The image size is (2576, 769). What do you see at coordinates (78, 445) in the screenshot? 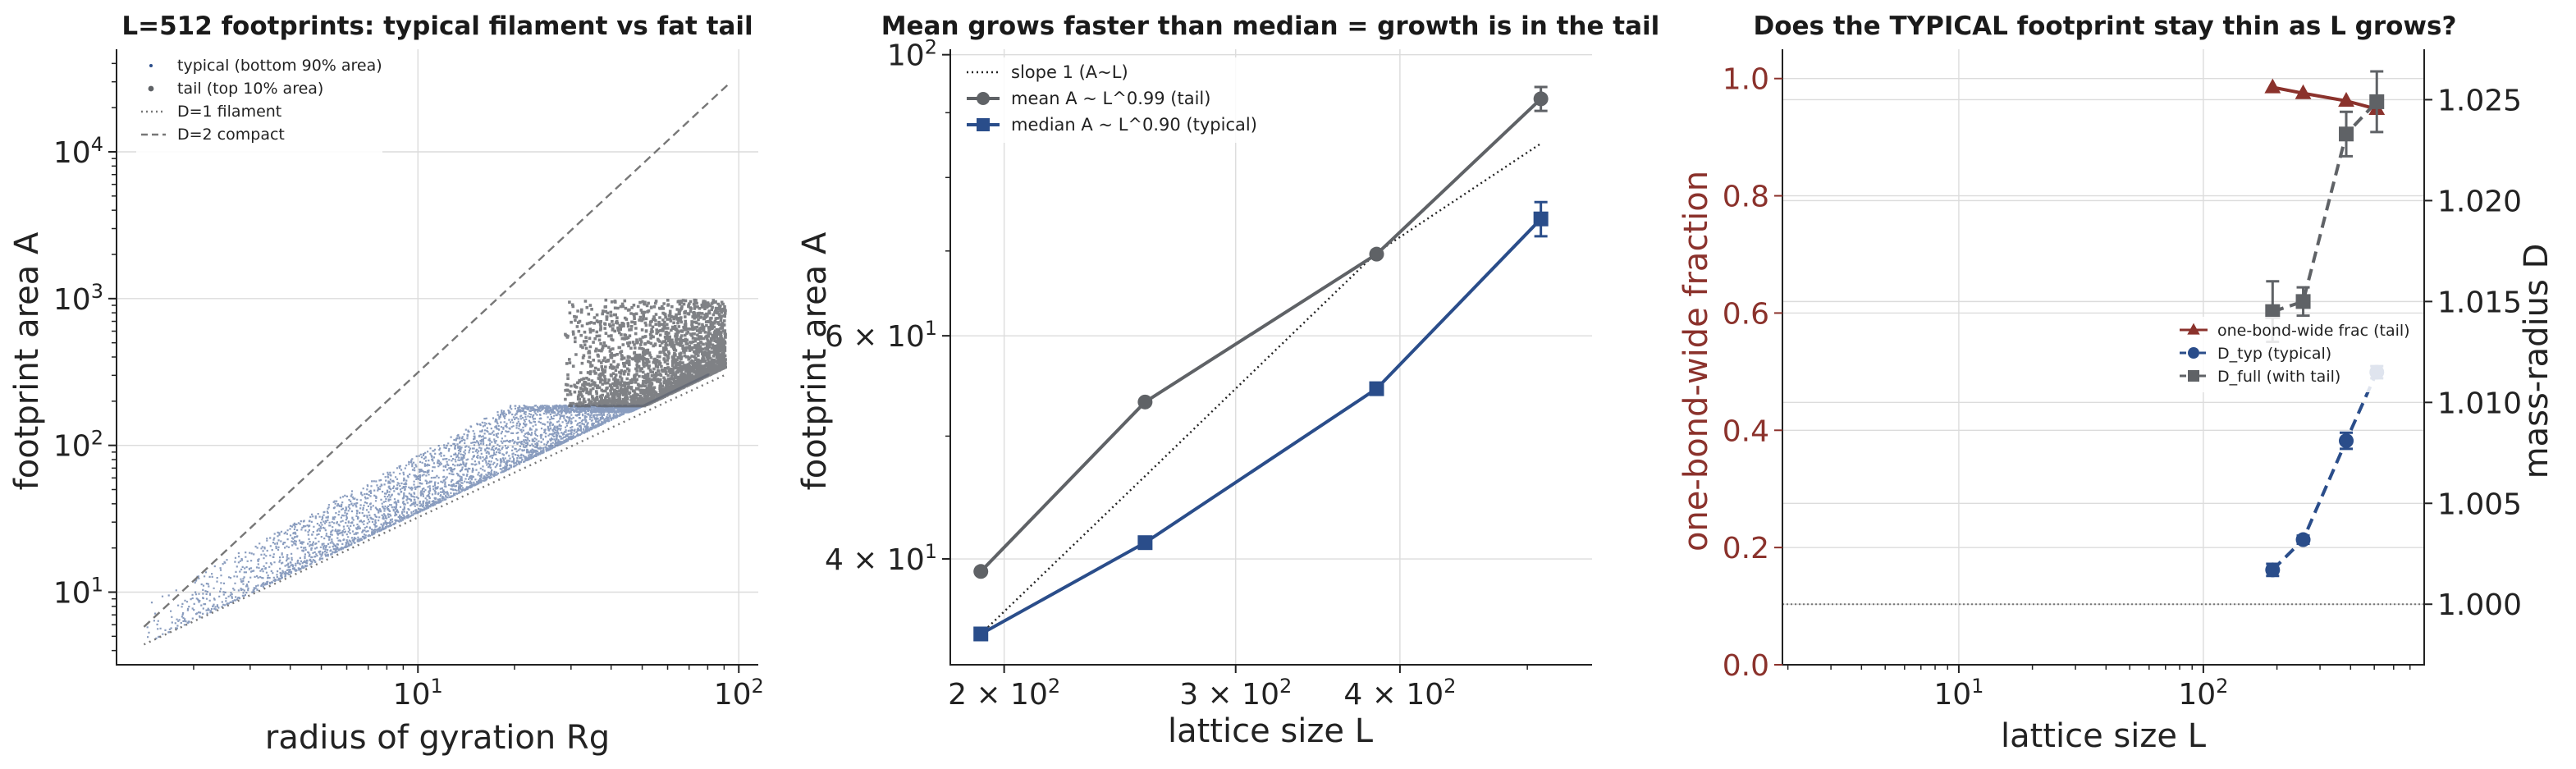
I see `chart1-tick-label-y-1: 10²` at bounding box center [78, 445].